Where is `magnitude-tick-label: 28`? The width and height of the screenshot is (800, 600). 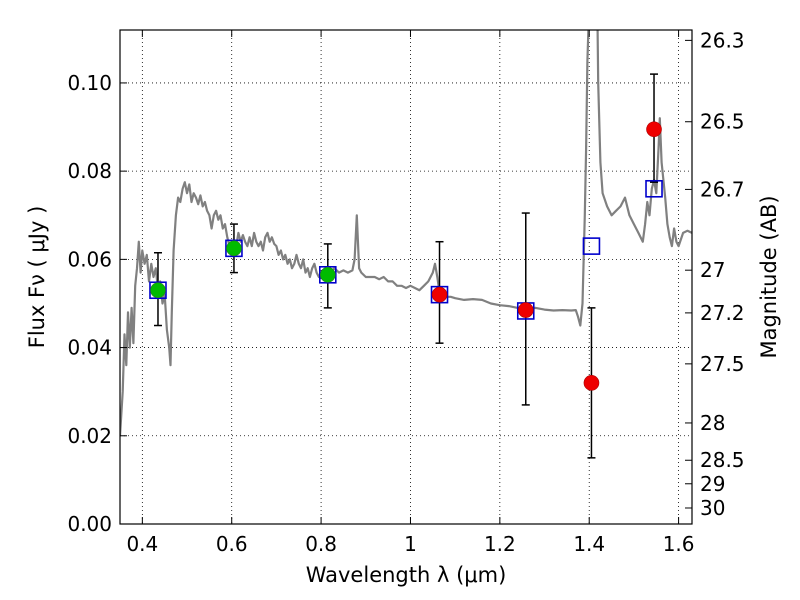
magnitude-tick-label: 28 is located at coordinates (712, 423).